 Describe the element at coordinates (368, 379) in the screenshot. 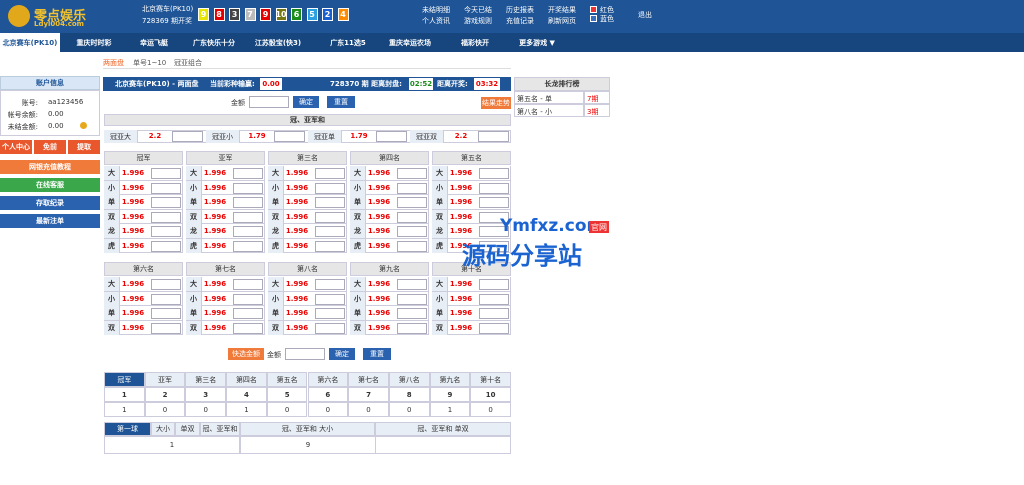

I see `result-tab: 第七名` at that location.